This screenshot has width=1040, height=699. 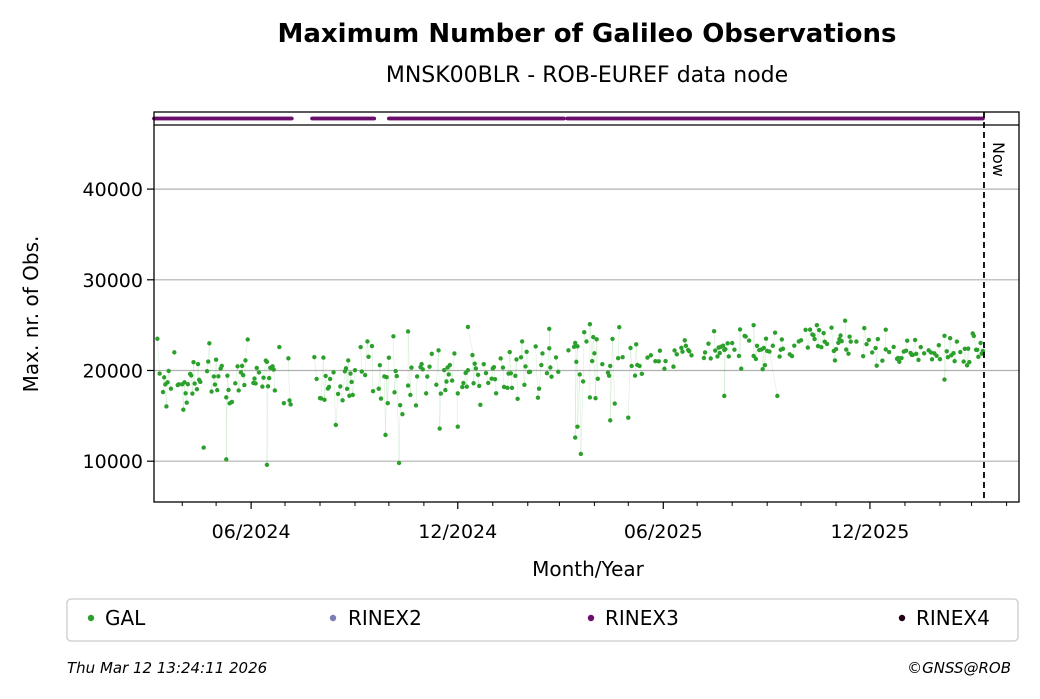 What do you see at coordinates (959, 668) in the screenshot?
I see `footer-credit: ©GNSS@ROB` at bounding box center [959, 668].